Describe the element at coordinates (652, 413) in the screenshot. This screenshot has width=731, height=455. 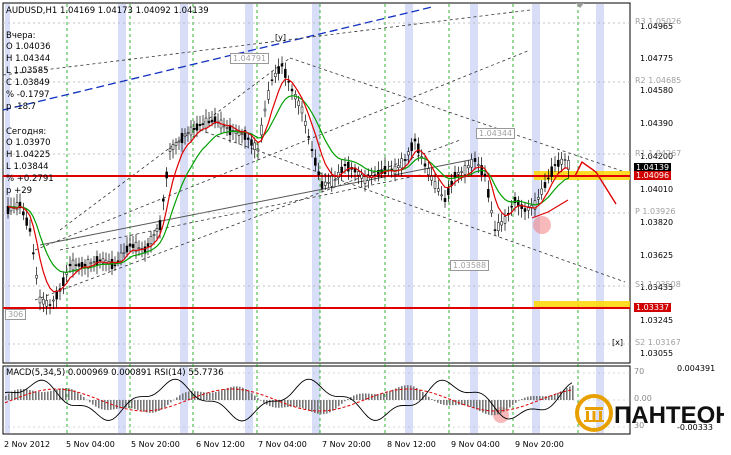
I see `panteon-logo: ПАНТЕОН` at that location.